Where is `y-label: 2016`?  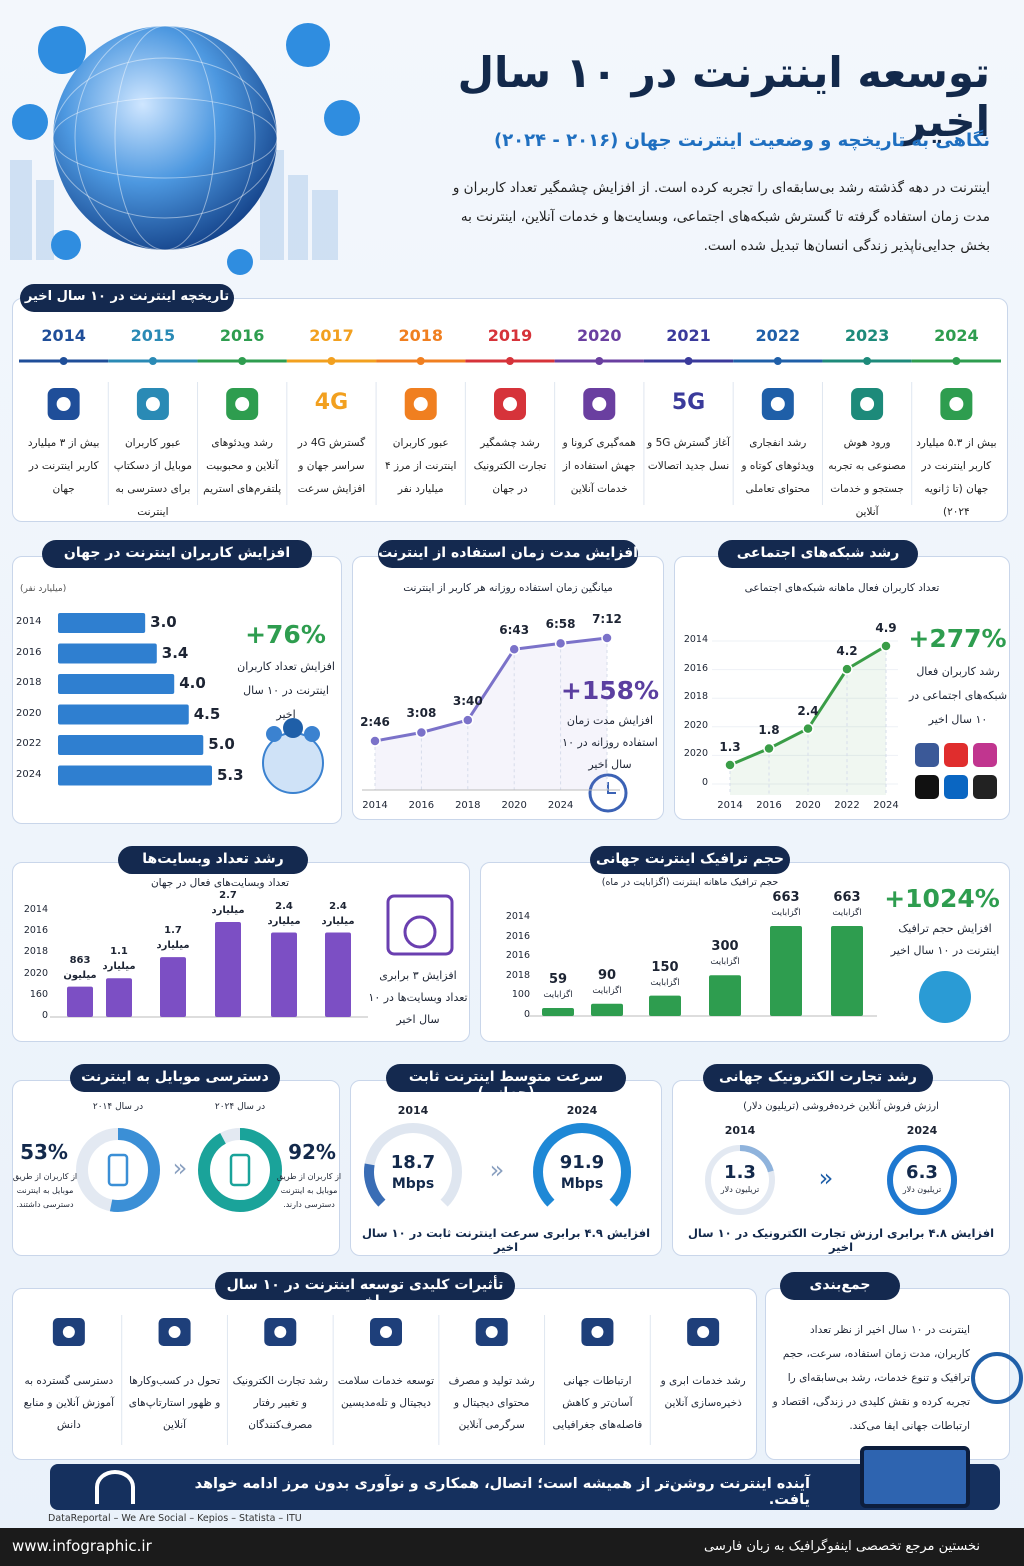 y-label: 2016 is located at coordinates (35, 931).